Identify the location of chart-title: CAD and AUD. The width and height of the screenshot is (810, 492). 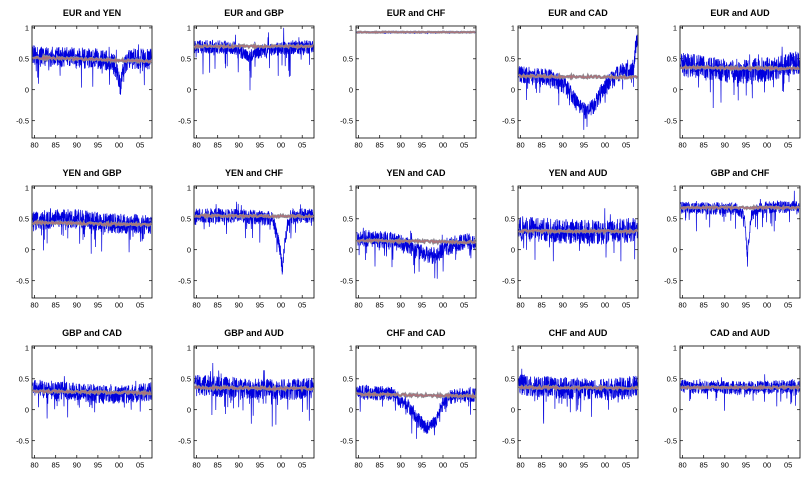
(740, 333).